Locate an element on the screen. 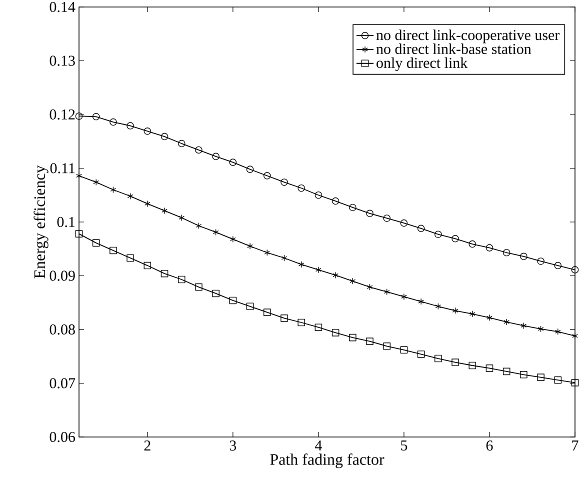 The image size is (583, 492). y-tick-label: 0.08 is located at coordinates (62, 329).